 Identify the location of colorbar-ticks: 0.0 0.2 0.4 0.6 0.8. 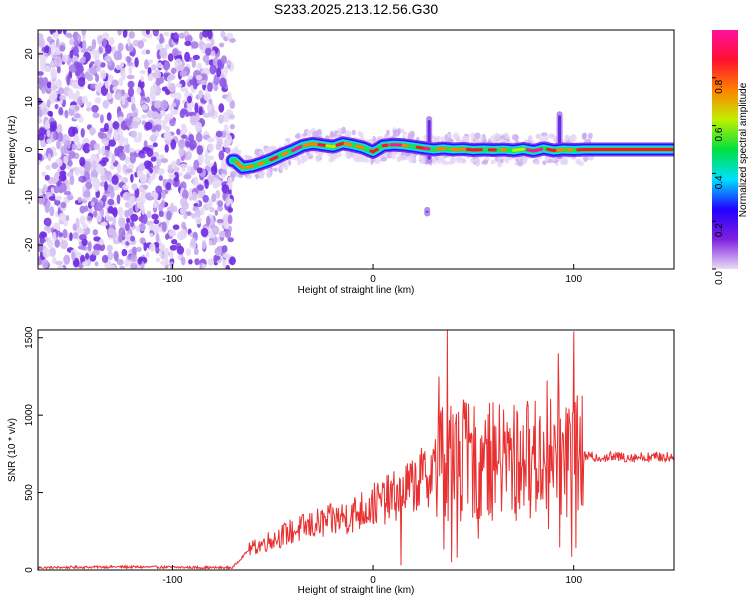
(718, 181).